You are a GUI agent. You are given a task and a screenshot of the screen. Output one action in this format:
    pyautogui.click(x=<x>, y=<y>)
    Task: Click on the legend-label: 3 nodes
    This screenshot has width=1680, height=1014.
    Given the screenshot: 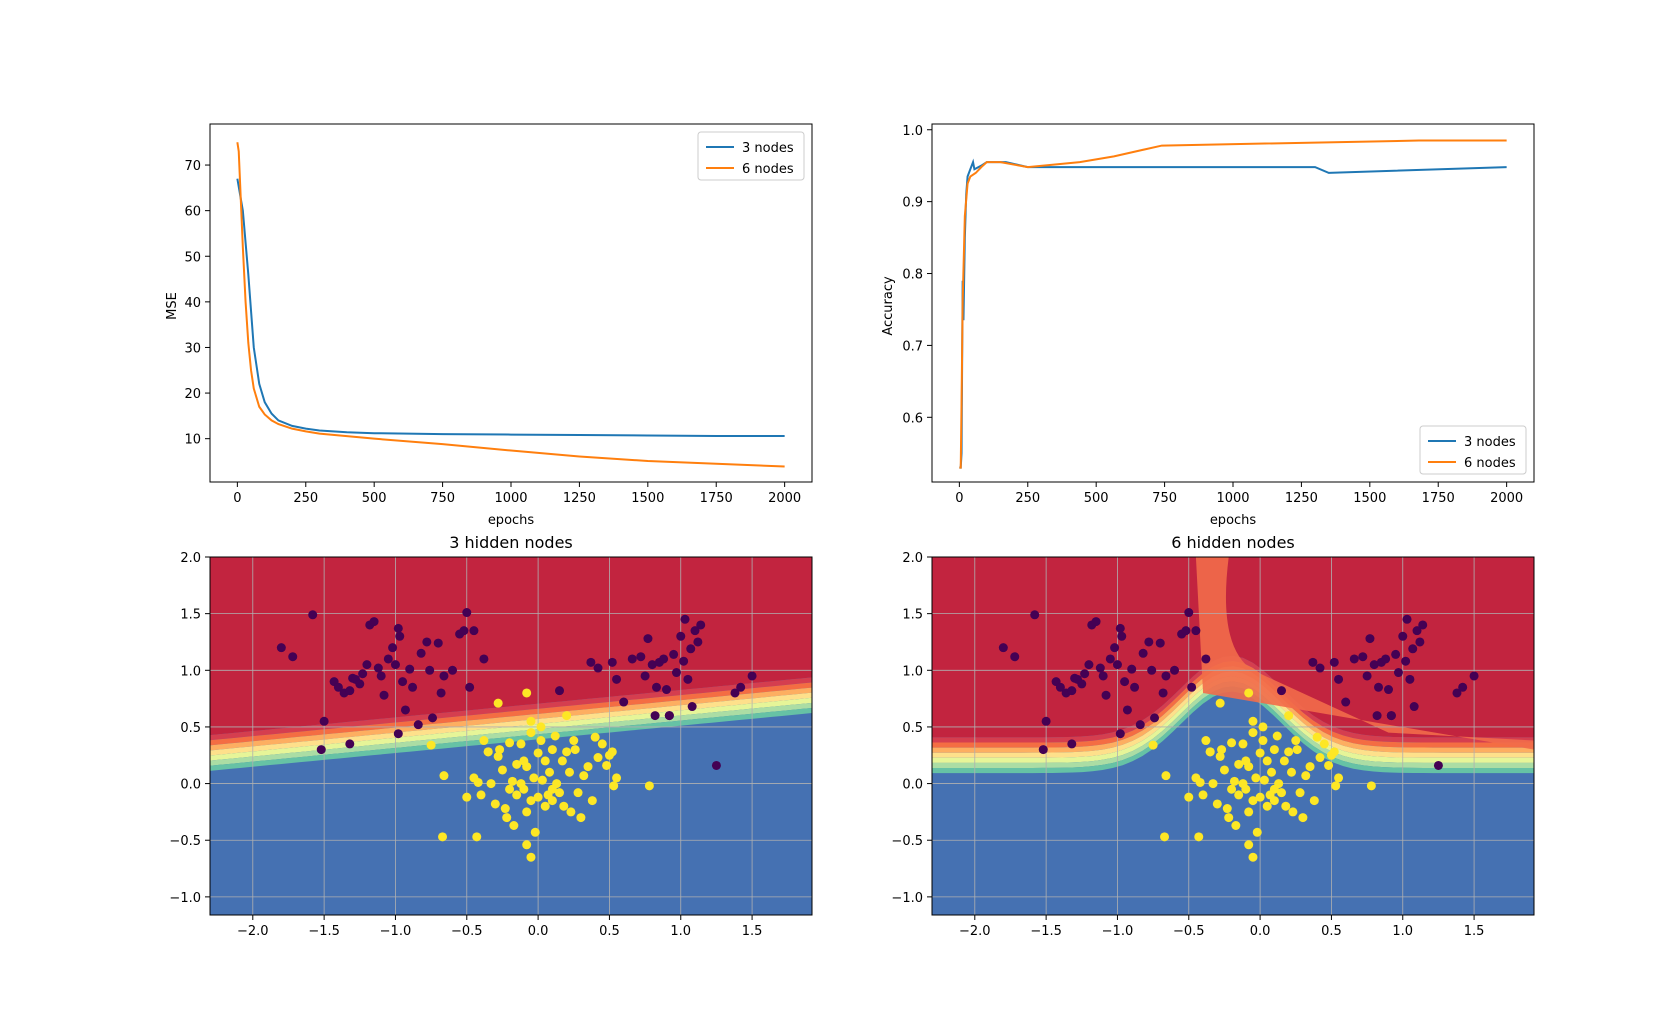 What is the action you would take?
    pyautogui.click(x=768, y=148)
    